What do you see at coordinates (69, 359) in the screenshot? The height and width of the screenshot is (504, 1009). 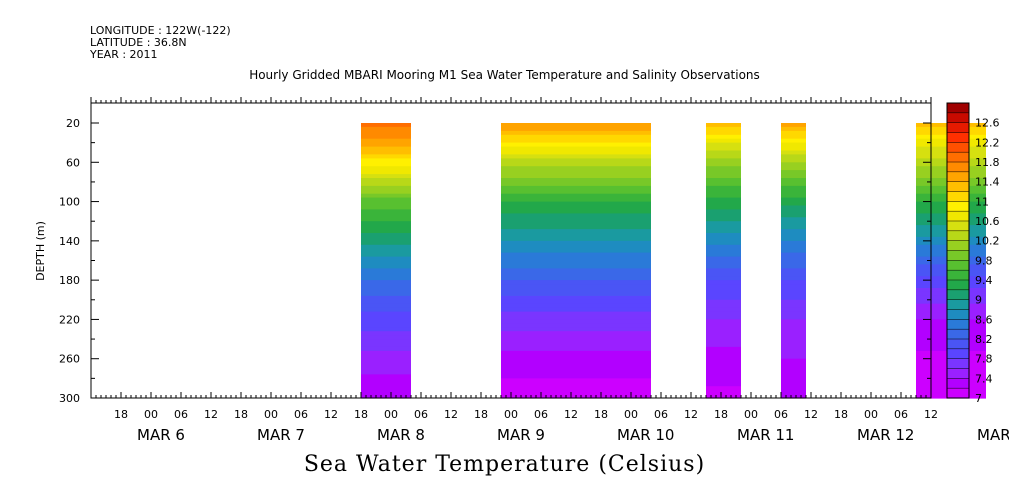 I see `y-tick-label: 260` at bounding box center [69, 359].